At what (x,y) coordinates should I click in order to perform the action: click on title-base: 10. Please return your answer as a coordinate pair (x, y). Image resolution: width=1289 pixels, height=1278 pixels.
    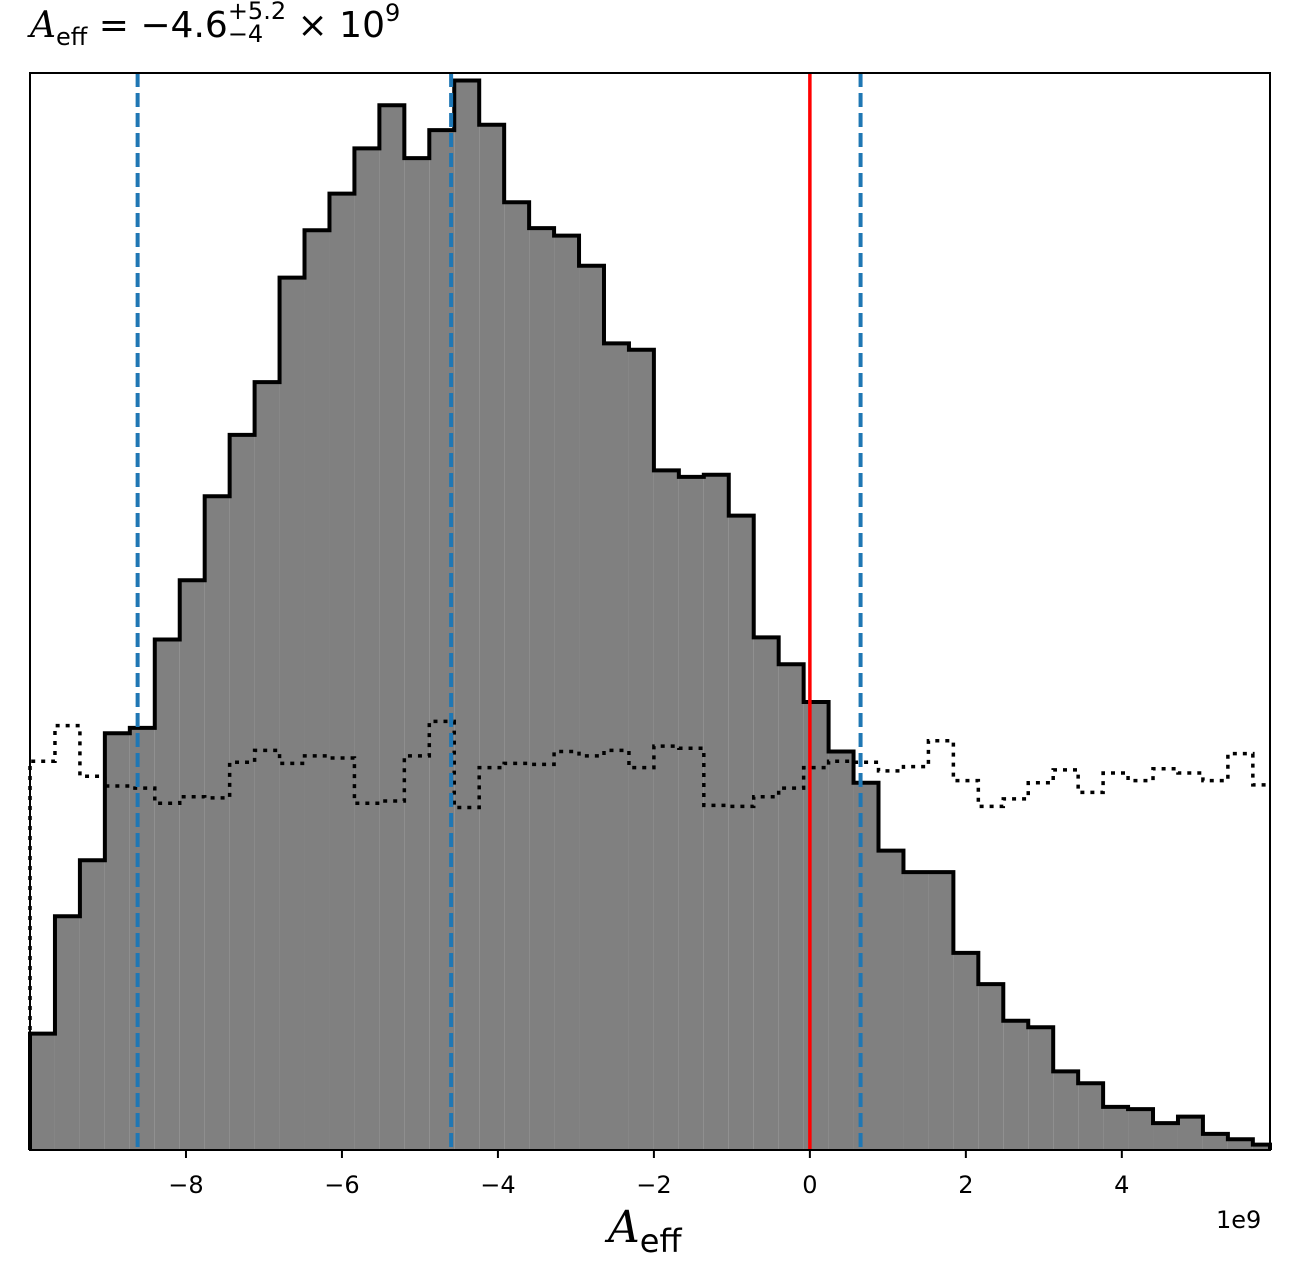
    Looking at the image, I should click on (362, 25).